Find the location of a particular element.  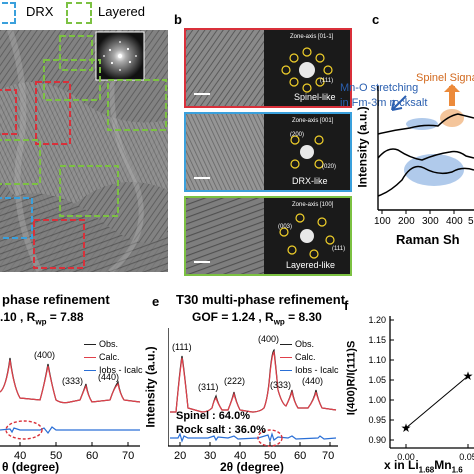

legend-layered-label: Layered is located at coordinates (121, 11).